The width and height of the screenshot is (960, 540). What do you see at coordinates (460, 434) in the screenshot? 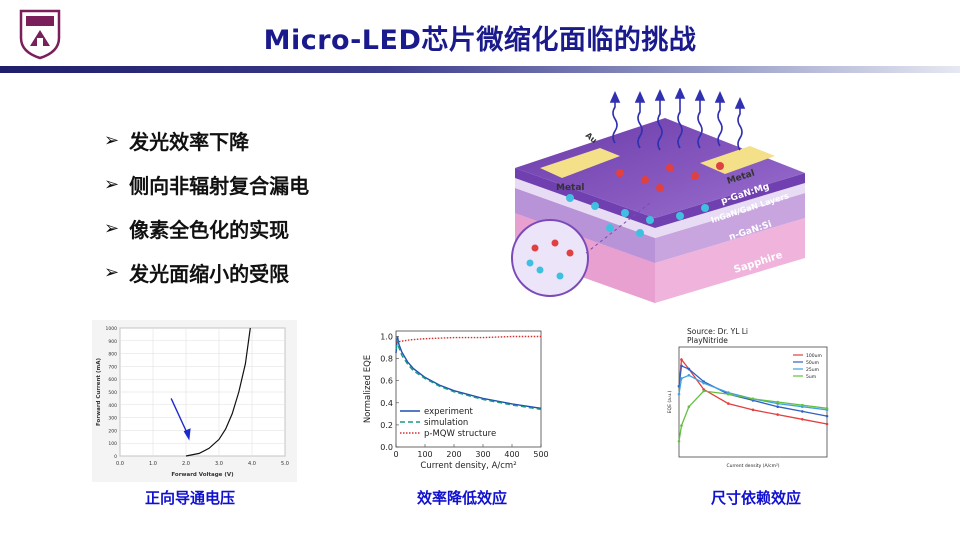
I see `legend-label: p-MQW structure` at bounding box center [460, 434].